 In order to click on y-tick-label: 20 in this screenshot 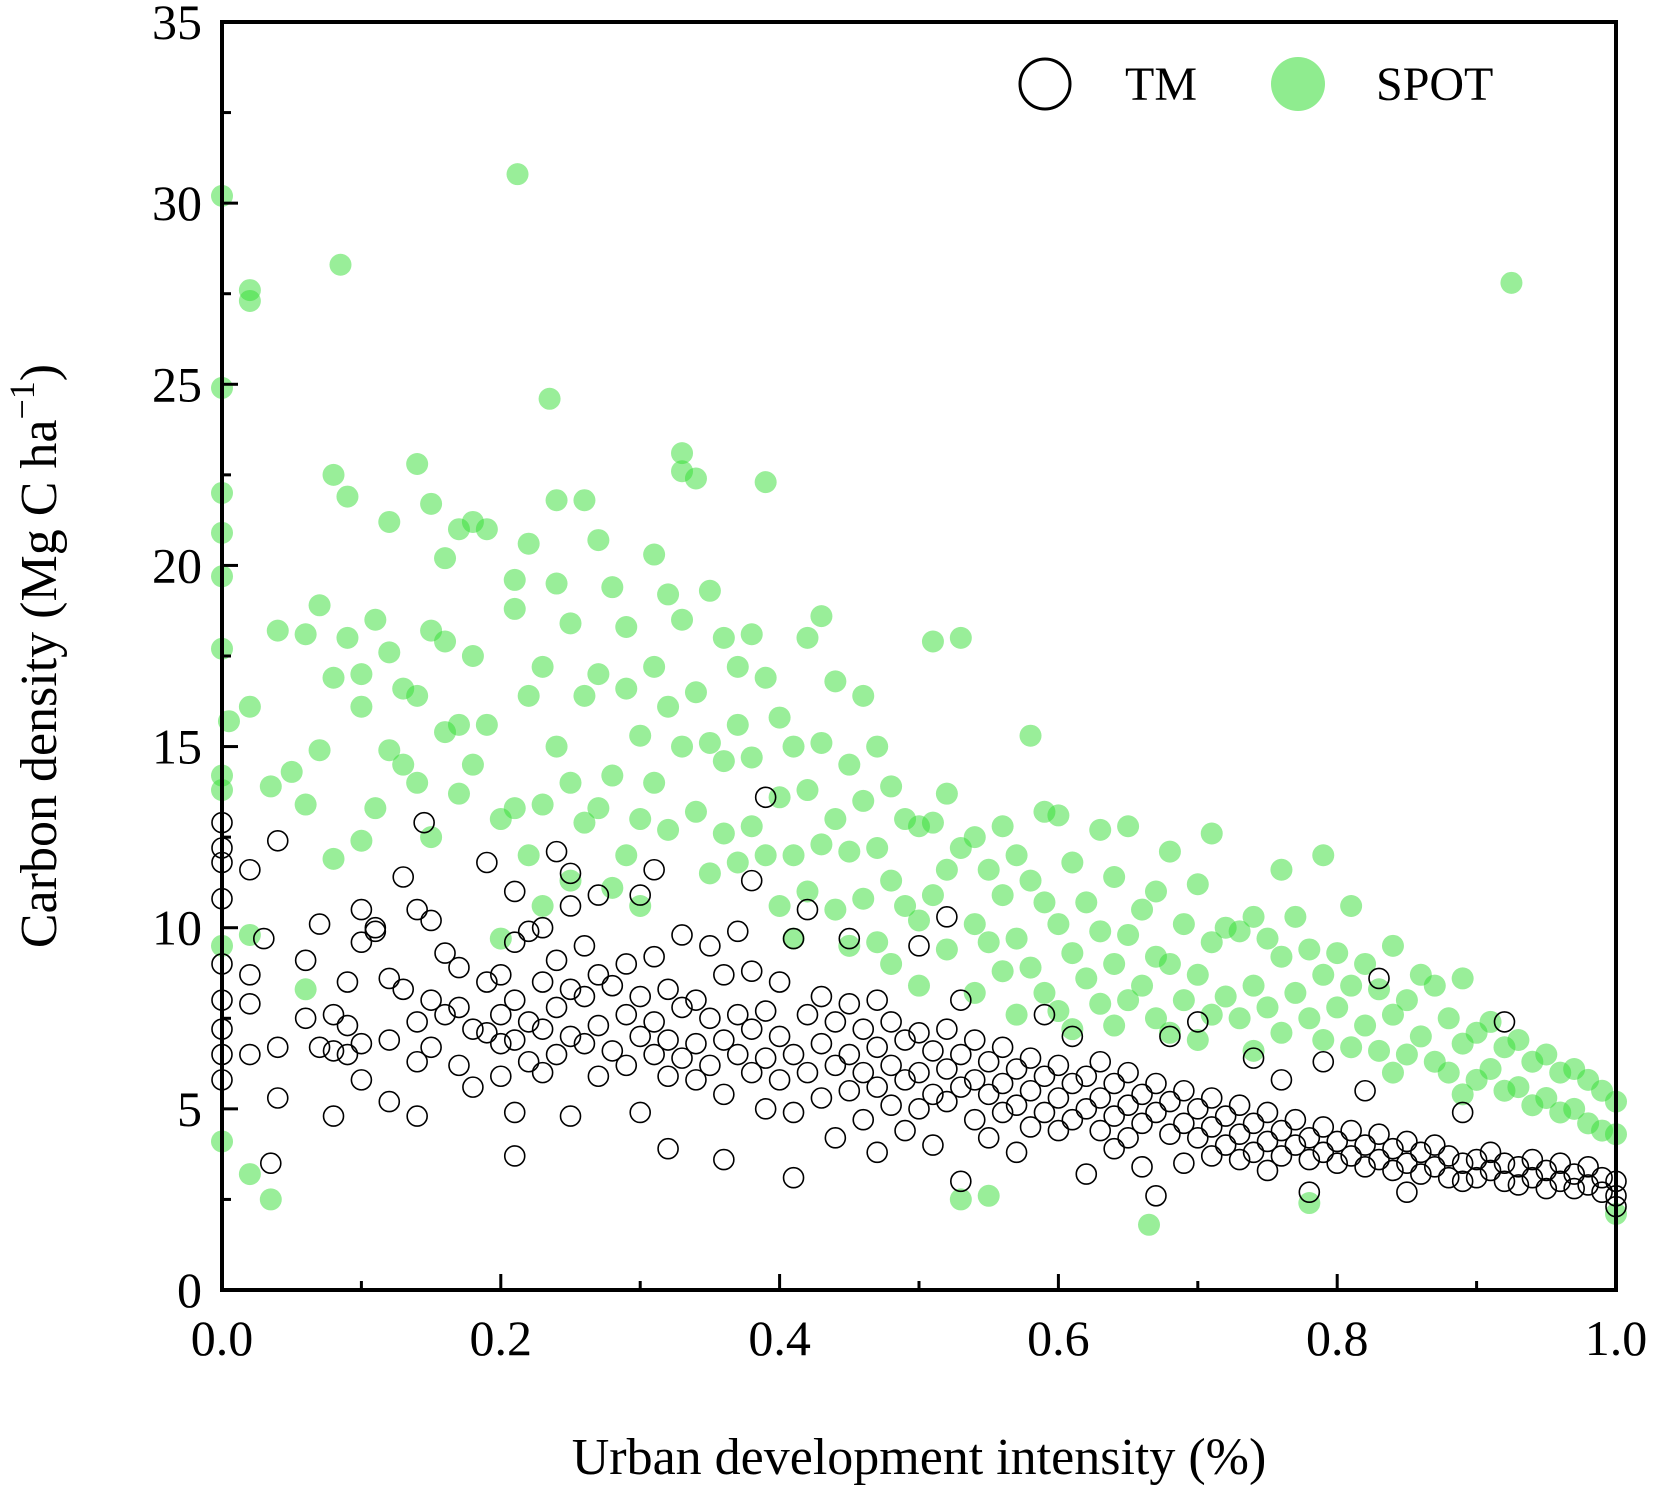, I will do `click(177, 565)`.